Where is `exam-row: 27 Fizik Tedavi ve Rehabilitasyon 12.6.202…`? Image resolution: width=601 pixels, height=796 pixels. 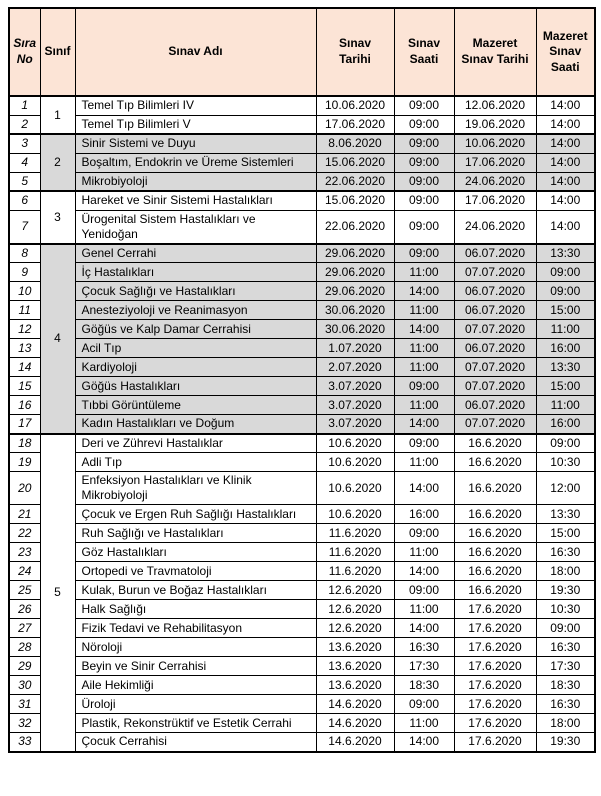
exam-row: 27 Fizik Tedavi ve Rehabilitasyon 12.6.202… is located at coordinates (302, 628).